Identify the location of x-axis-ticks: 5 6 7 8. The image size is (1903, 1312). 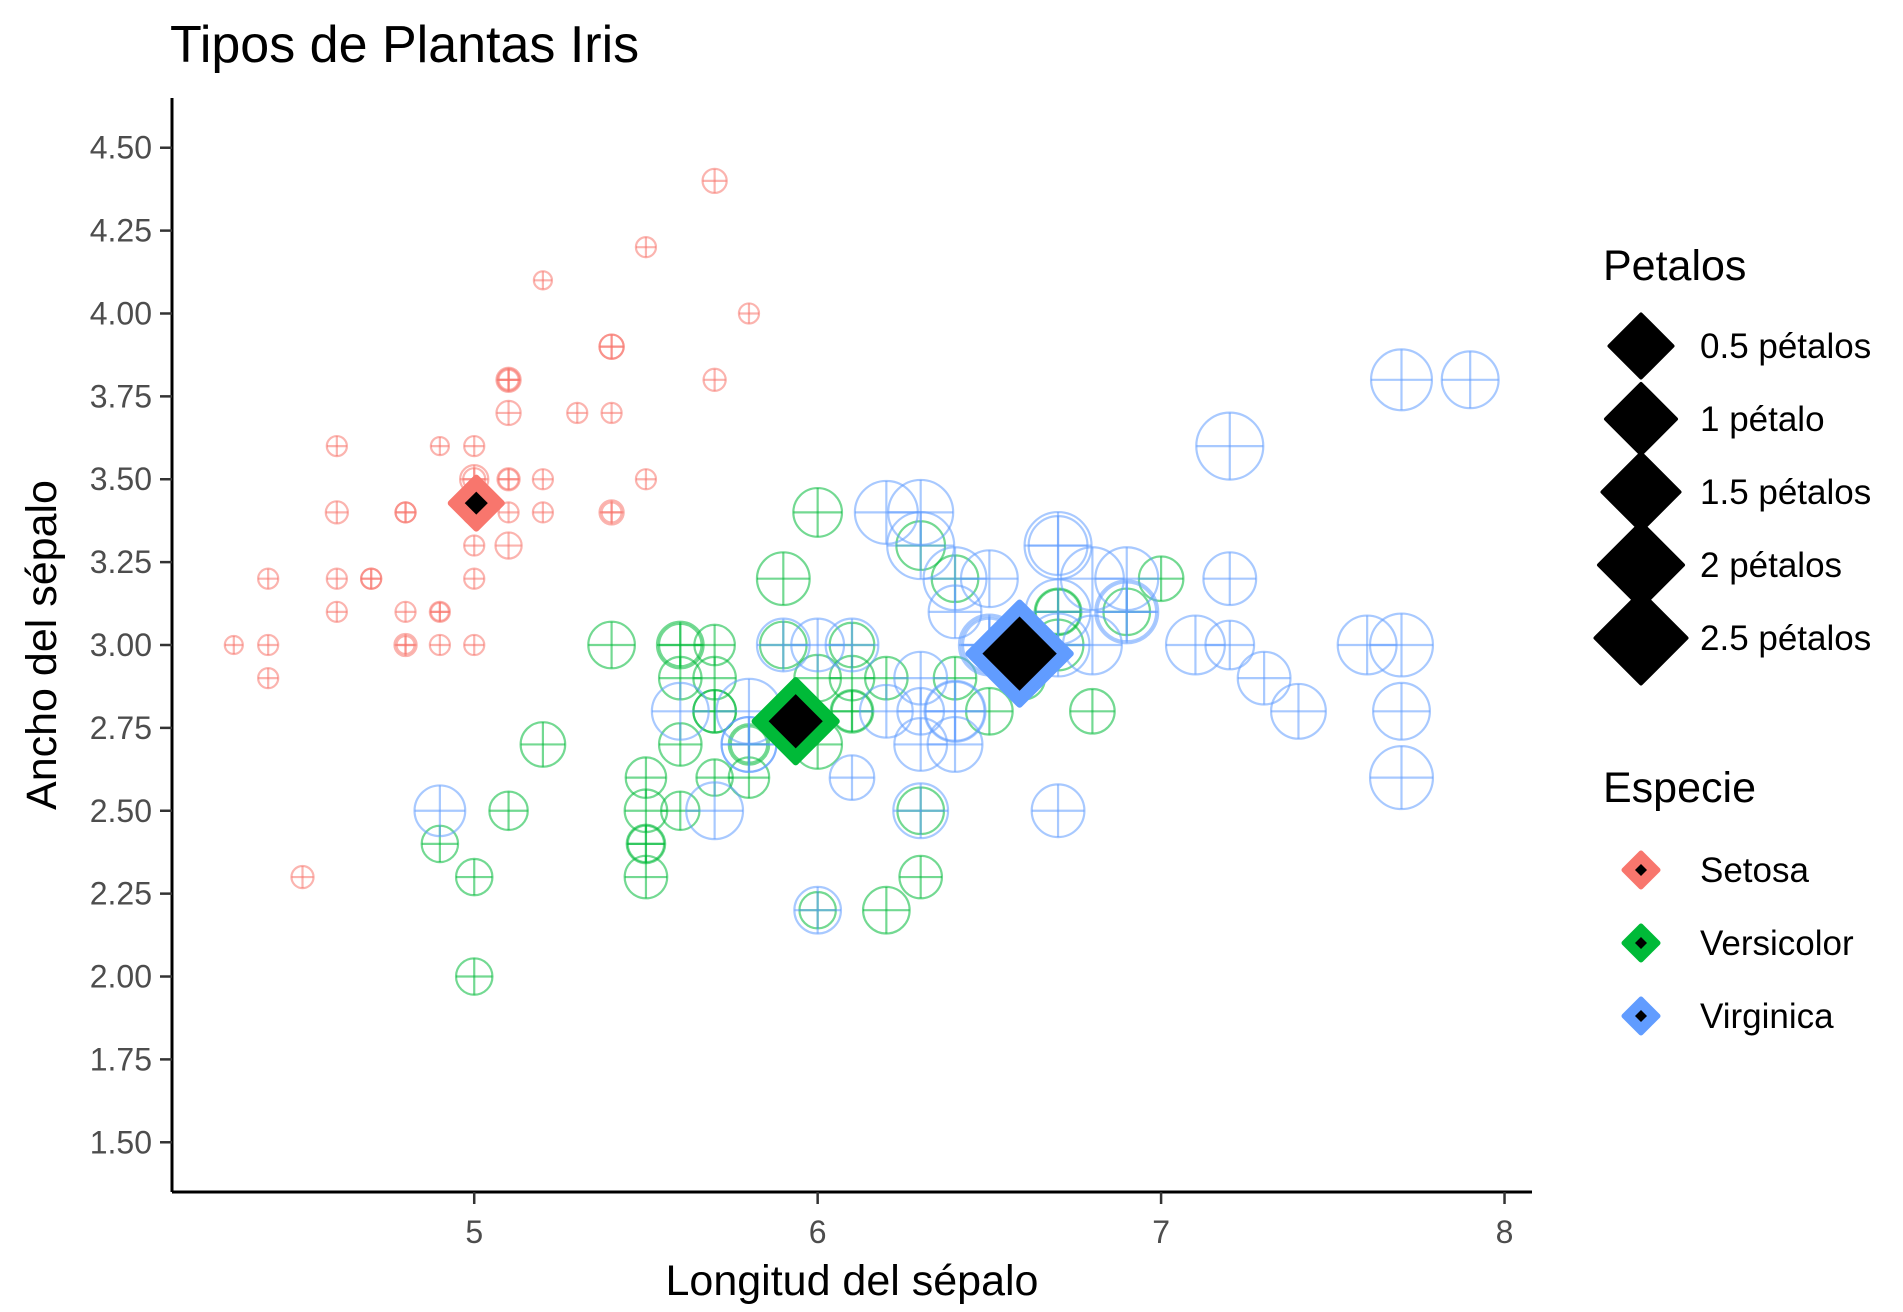
(989, 1221).